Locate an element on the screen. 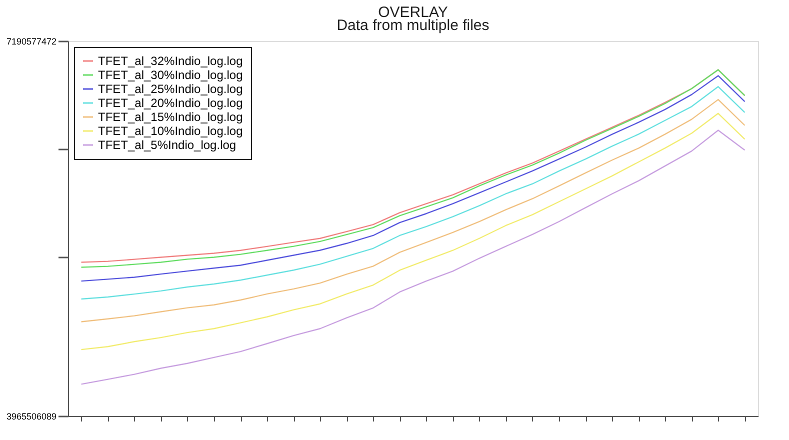  legend-label: TFET_al_5%Indio_log.log is located at coordinates (167, 145).